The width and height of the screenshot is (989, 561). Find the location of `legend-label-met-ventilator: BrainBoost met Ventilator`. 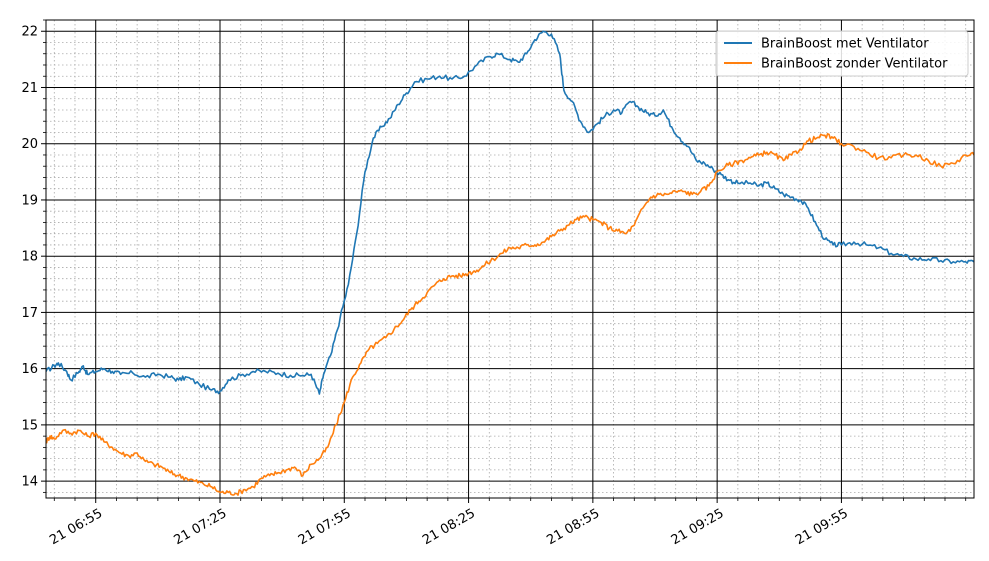

legend-label-met-ventilator: BrainBoost met Ventilator is located at coordinates (845, 44).